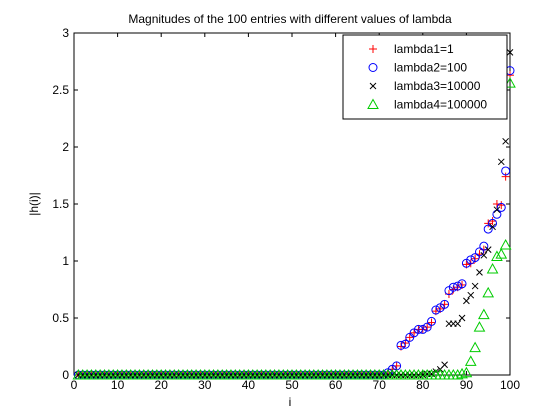  I want to click on x-tick-label: 90, so click(467, 385).